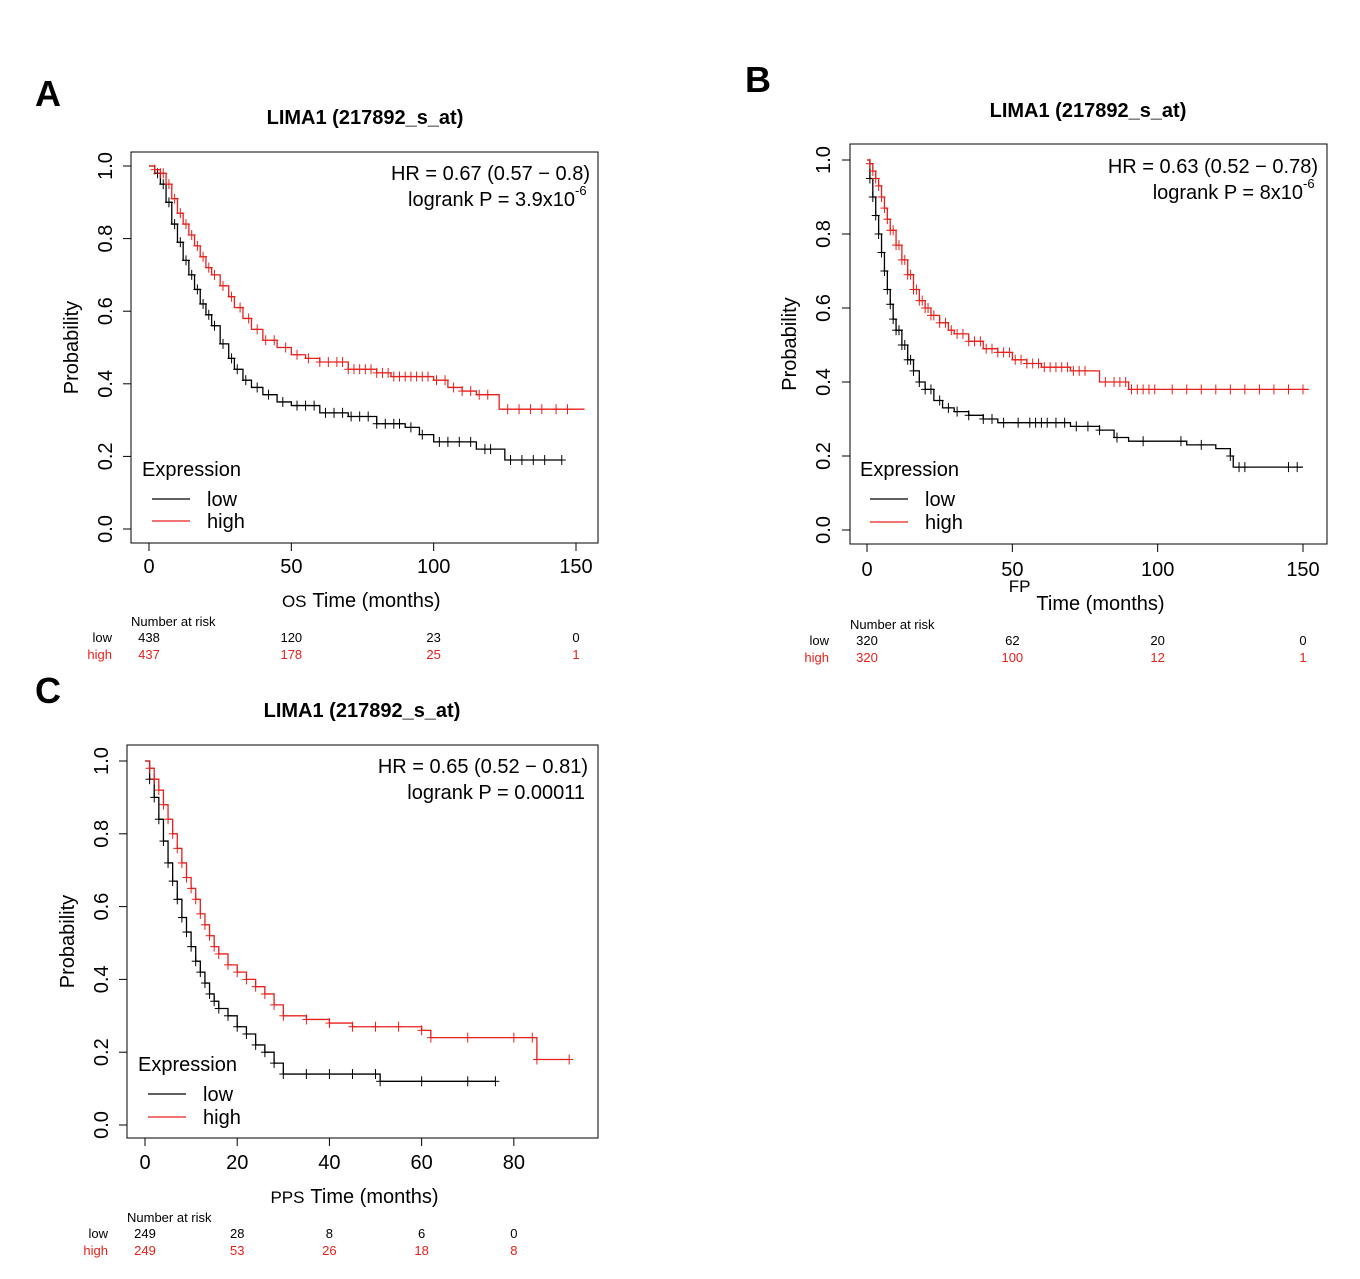 The image size is (1360, 1279). Describe the element at coordinates (99, 654) in the screenshot. I see `risk-row-high-label: high` at that location.